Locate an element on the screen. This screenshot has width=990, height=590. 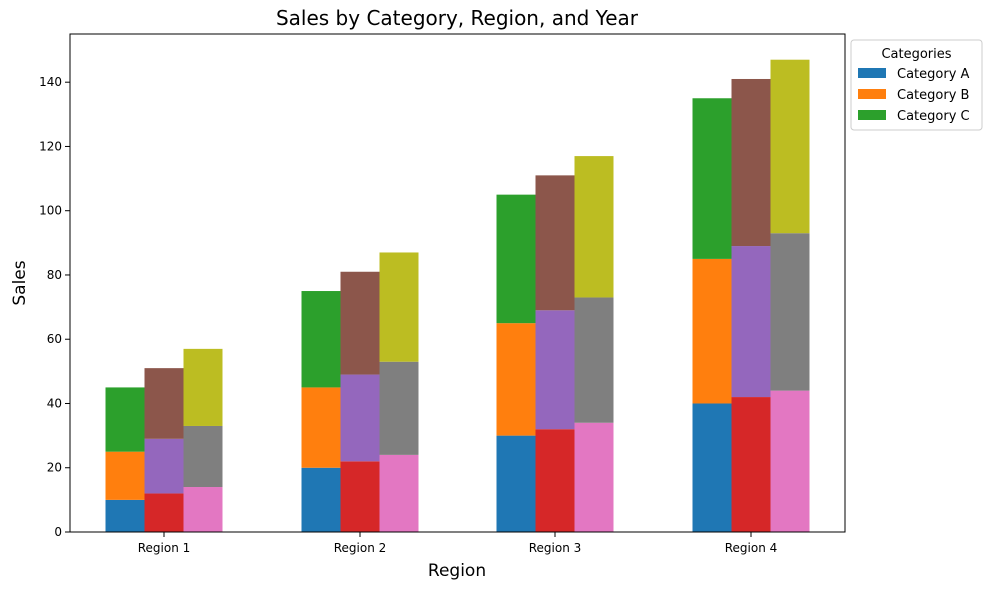
x-axis-title: Region is located at coordinates (457, 571).